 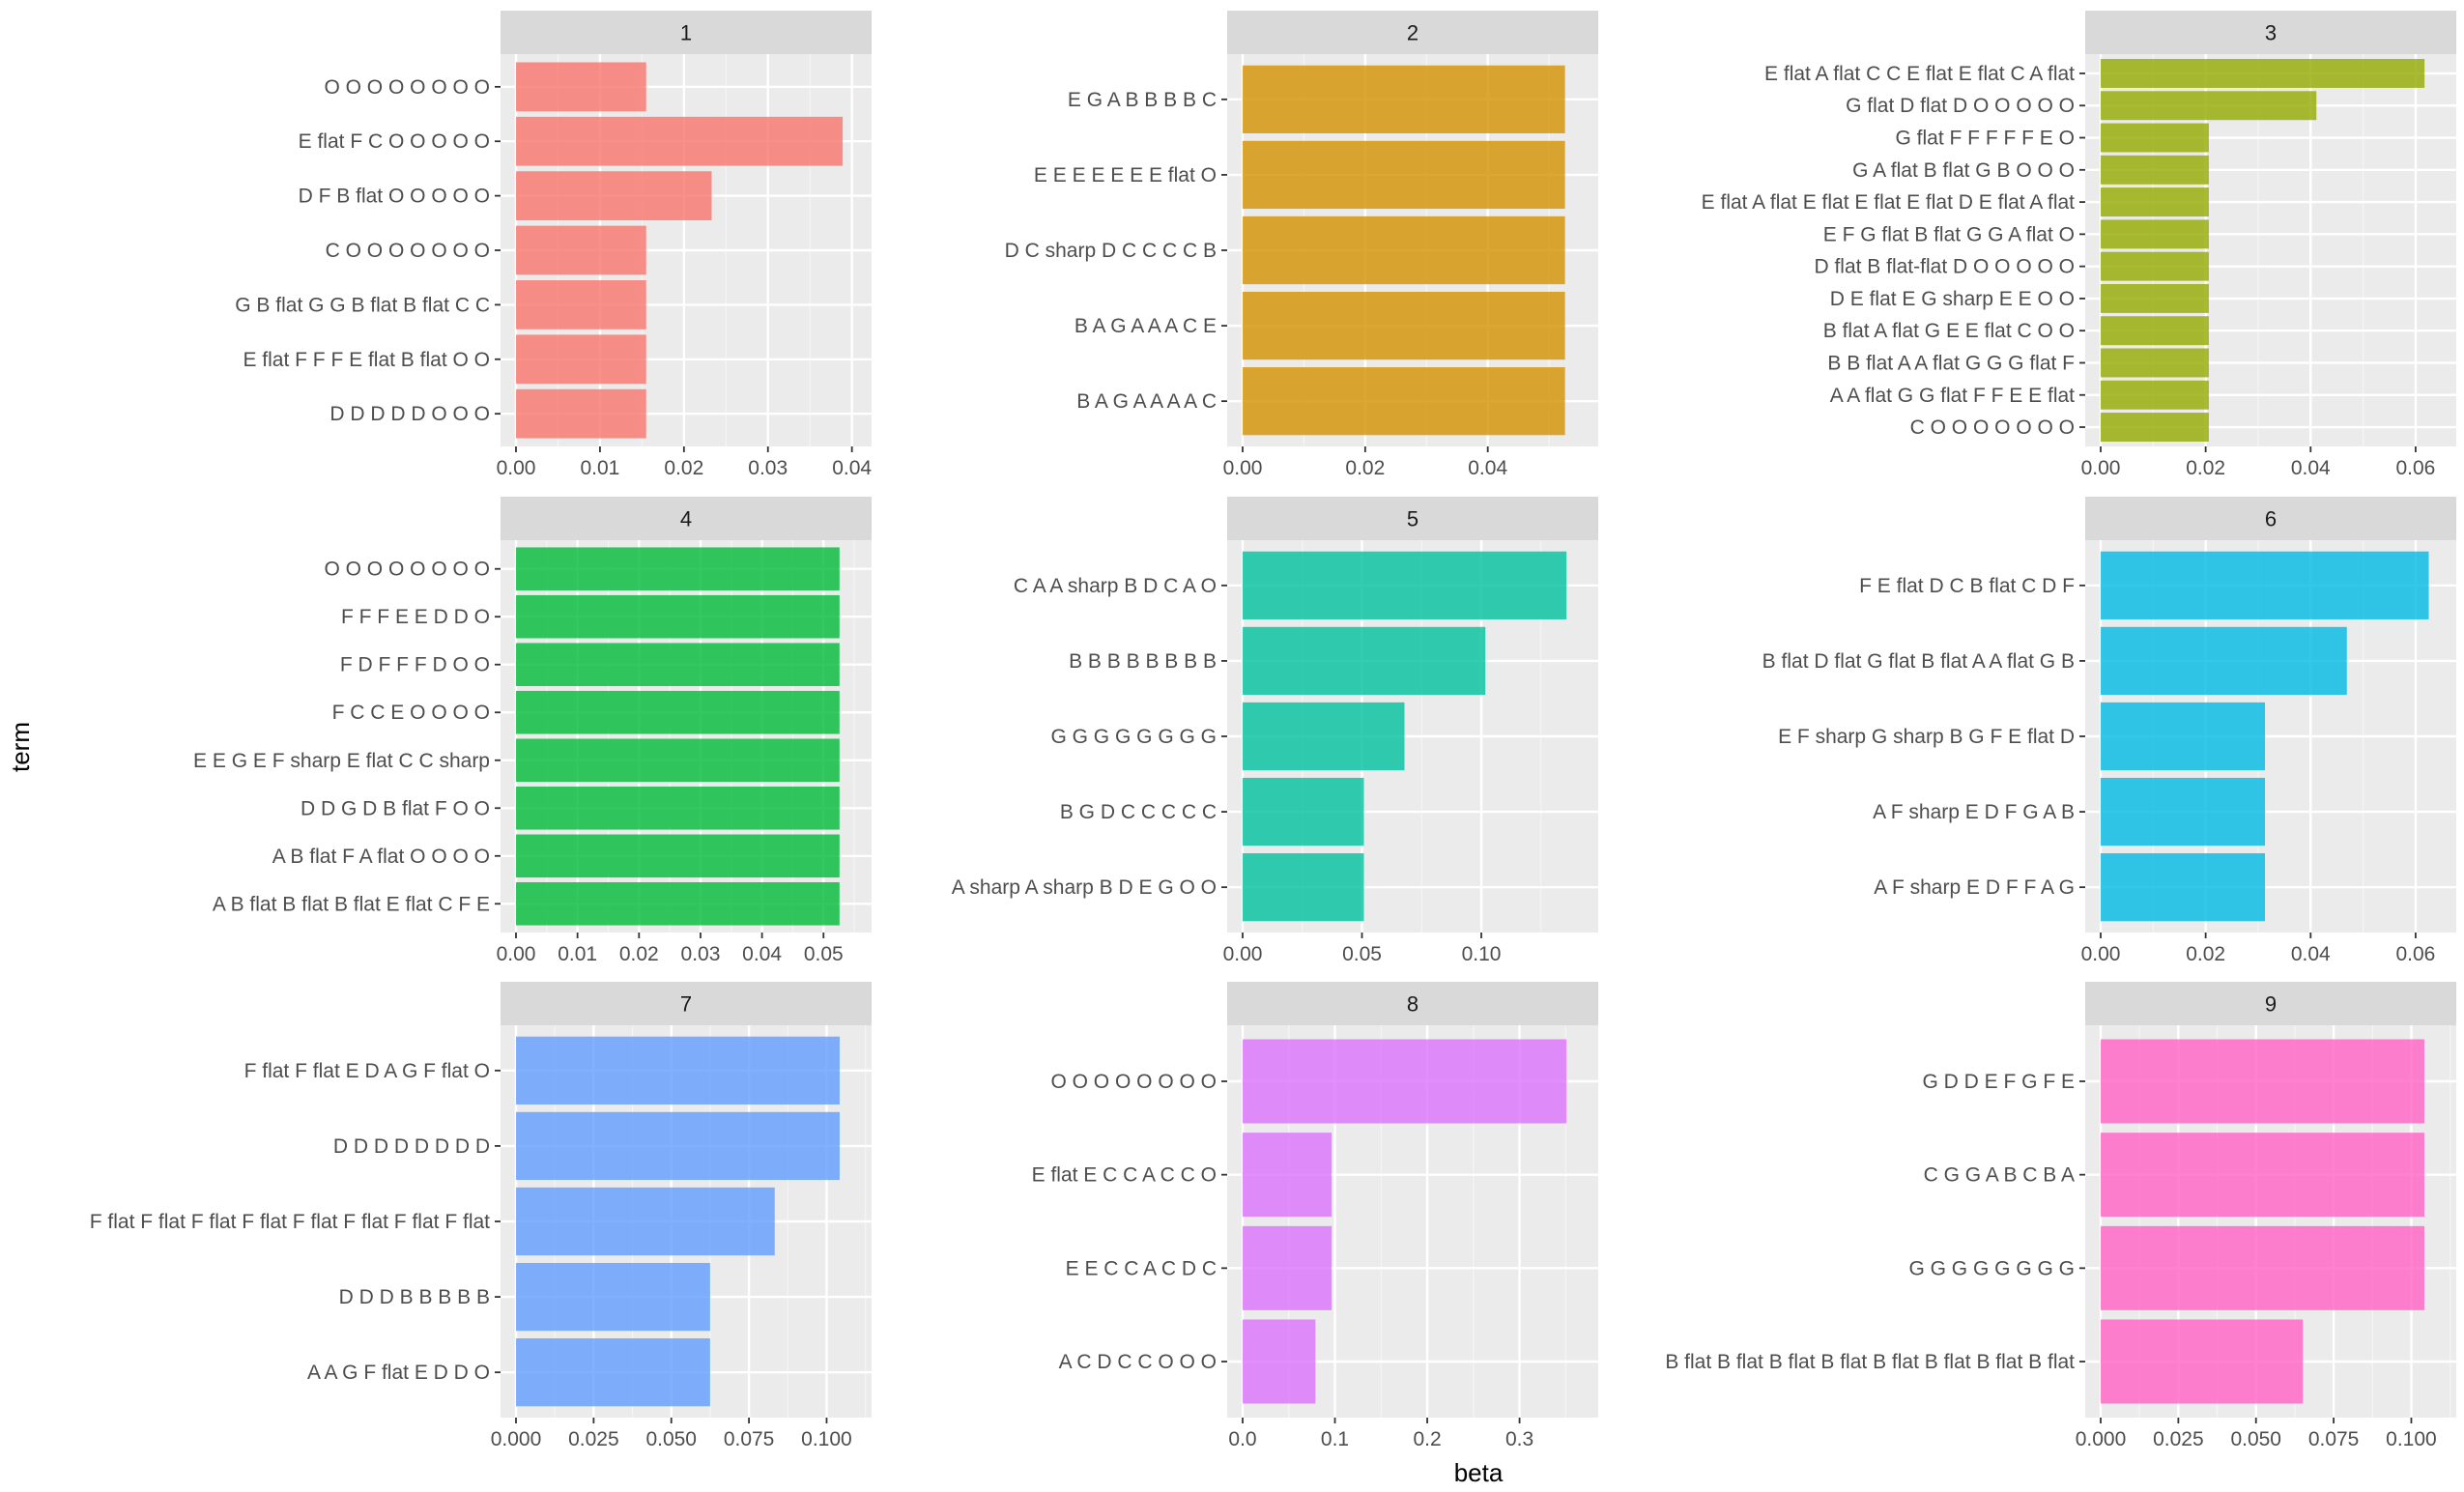 I want to click on y-tick-label: E flat E C C A C C O, so click(x=1124, y=1175).